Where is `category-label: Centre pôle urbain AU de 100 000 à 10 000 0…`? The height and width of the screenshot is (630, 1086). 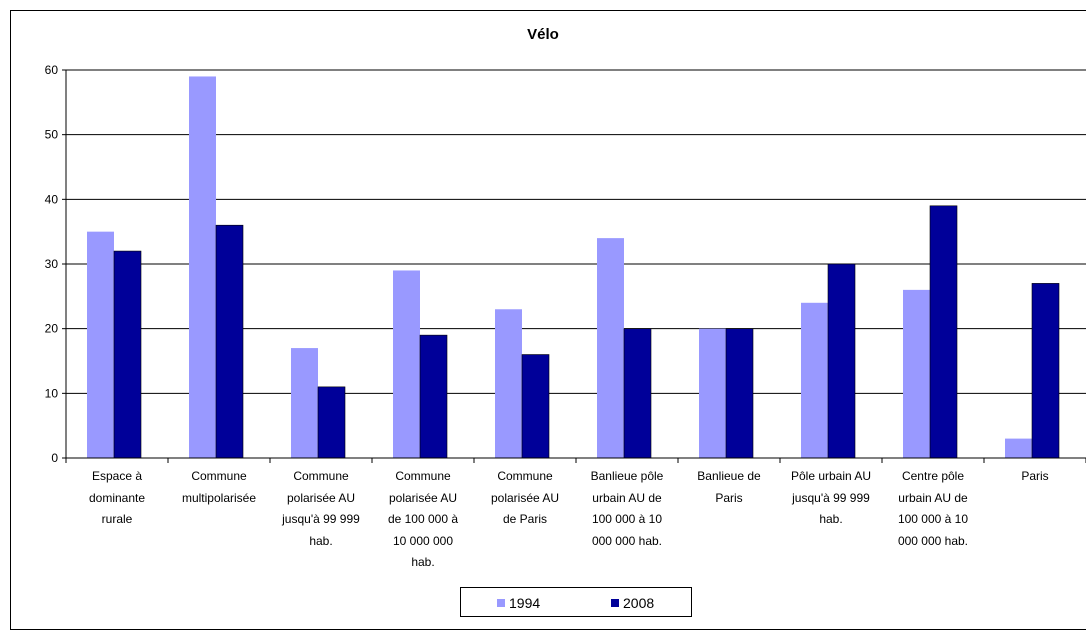
category-label: Centre pôle urbain AU de 100 000 à 10 000 0… is located at coordinates (933, 509).